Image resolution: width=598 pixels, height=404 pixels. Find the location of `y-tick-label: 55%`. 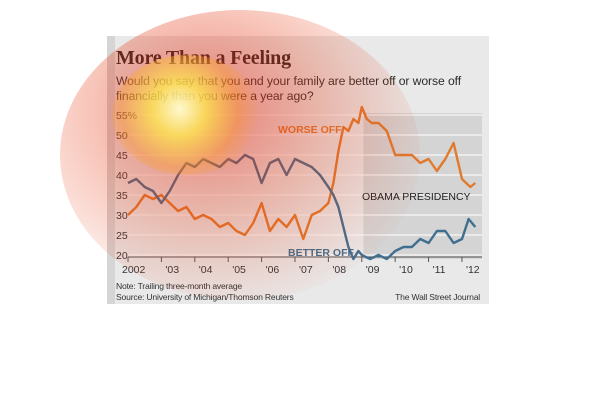

y-tick-label: 55% is located at coordinates (126, 116).